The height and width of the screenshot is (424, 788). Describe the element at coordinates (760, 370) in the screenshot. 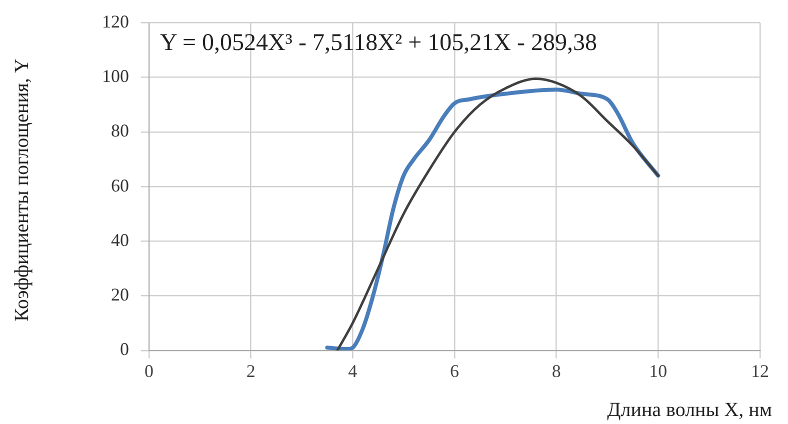

I see `x-tick-label: 12` at that location.